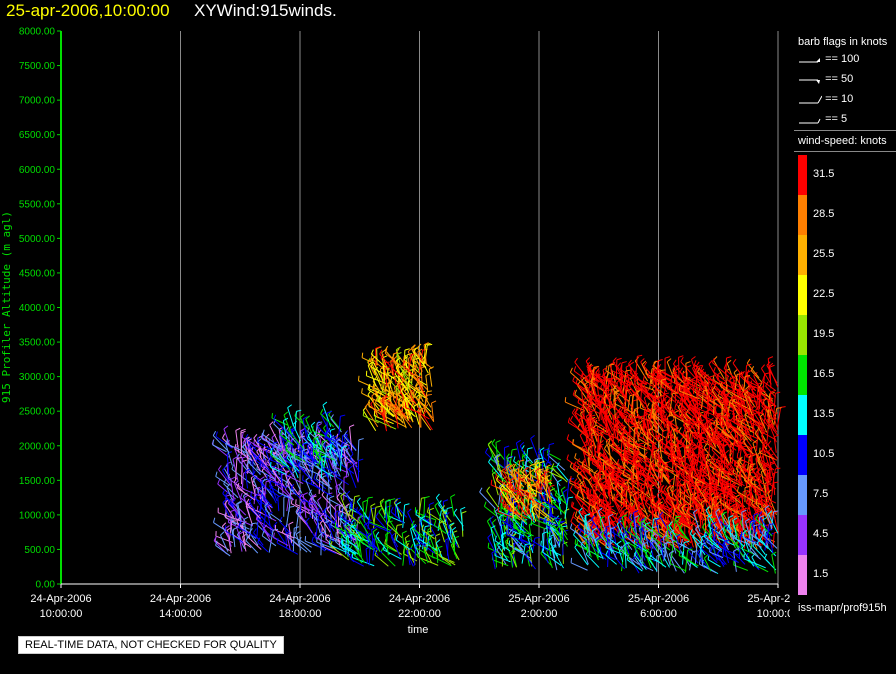 The image size is (896, 674). I want to click on flag-row-100: == 100, so click(828, 59).